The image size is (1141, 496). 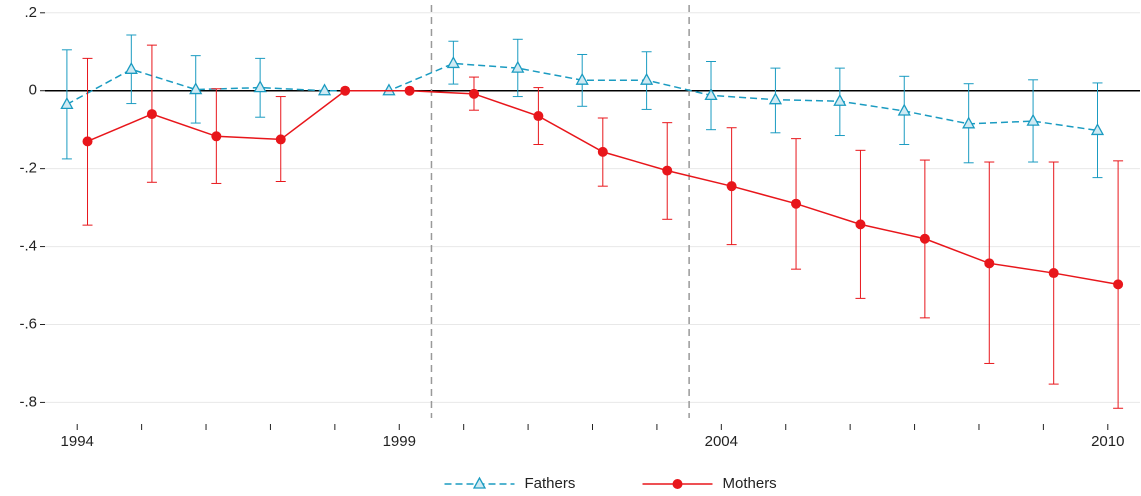 What do you see at coordinates (399, 441) in the screenshot?
I see `x-tick-label: 1999` at bounding box center [399, 441].